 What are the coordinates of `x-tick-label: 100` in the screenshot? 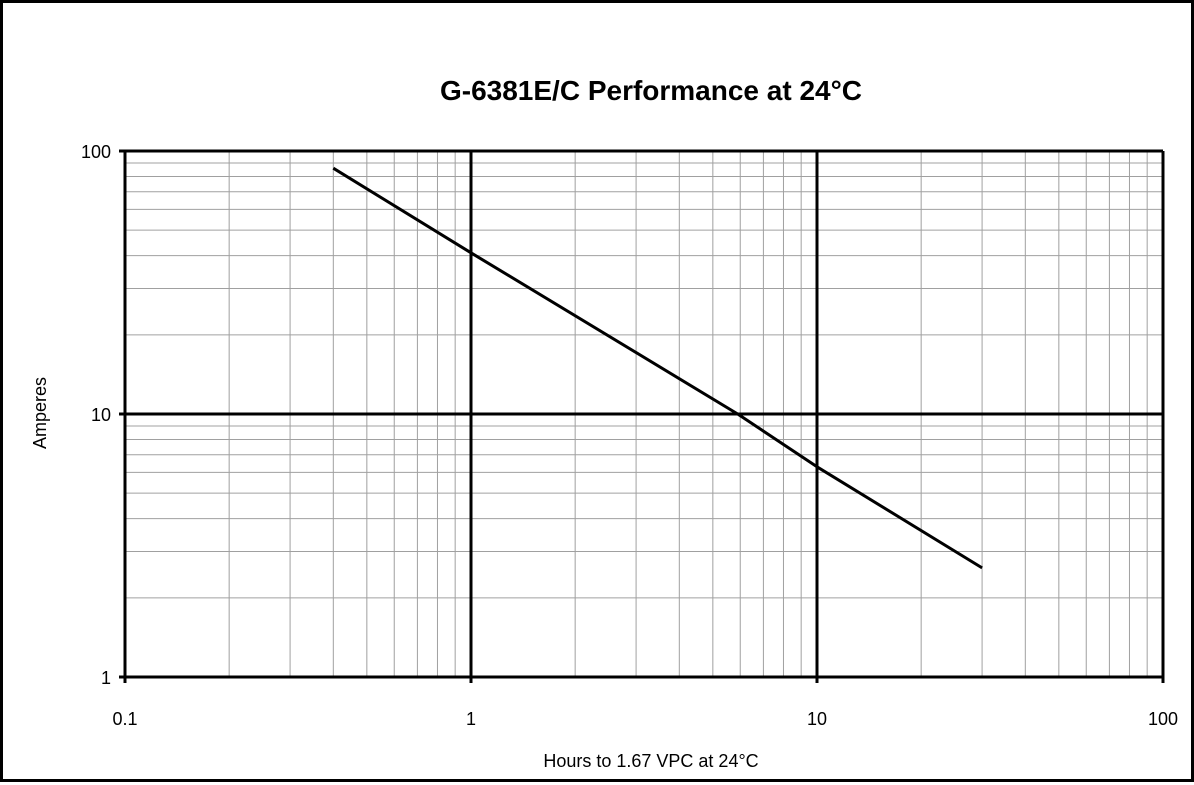 It's located at (1163, 719).